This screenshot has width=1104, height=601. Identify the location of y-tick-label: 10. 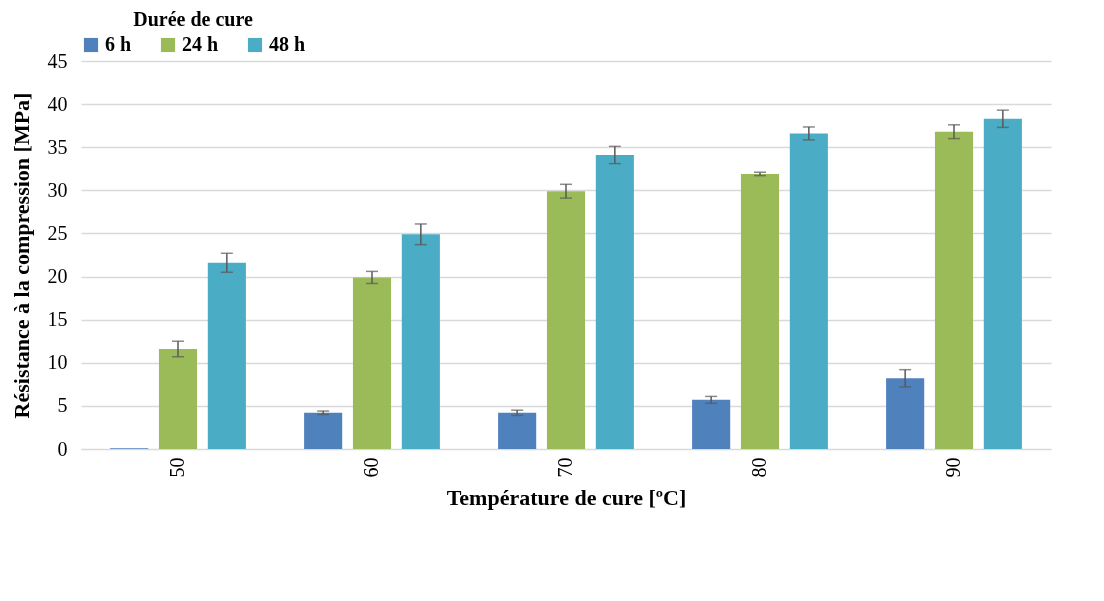
(57, 362).